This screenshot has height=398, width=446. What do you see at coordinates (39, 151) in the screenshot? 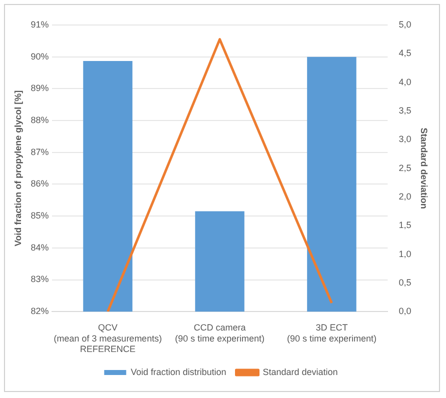
I see `y-tick-label: 87%` at bounding box center [39, 151].